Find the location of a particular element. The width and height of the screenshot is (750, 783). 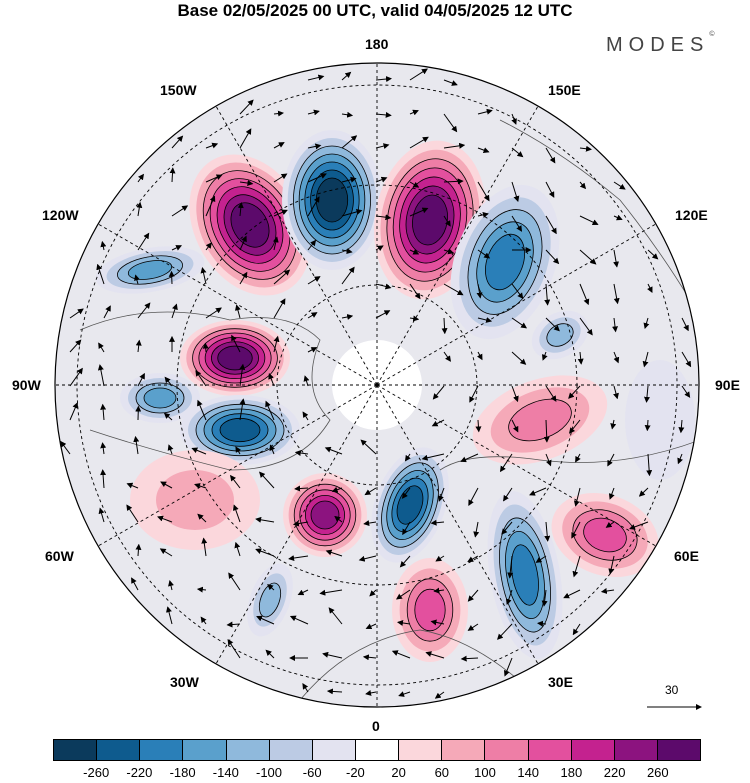

lon-label-90w: 90W is located at coordinates (26, 385).